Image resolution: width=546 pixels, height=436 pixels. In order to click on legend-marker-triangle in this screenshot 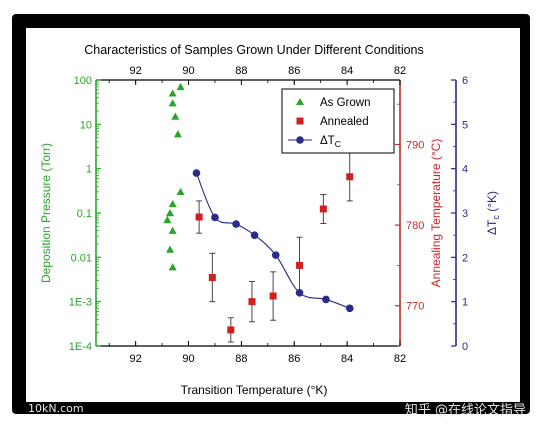, I will do `click(300, 101)`.